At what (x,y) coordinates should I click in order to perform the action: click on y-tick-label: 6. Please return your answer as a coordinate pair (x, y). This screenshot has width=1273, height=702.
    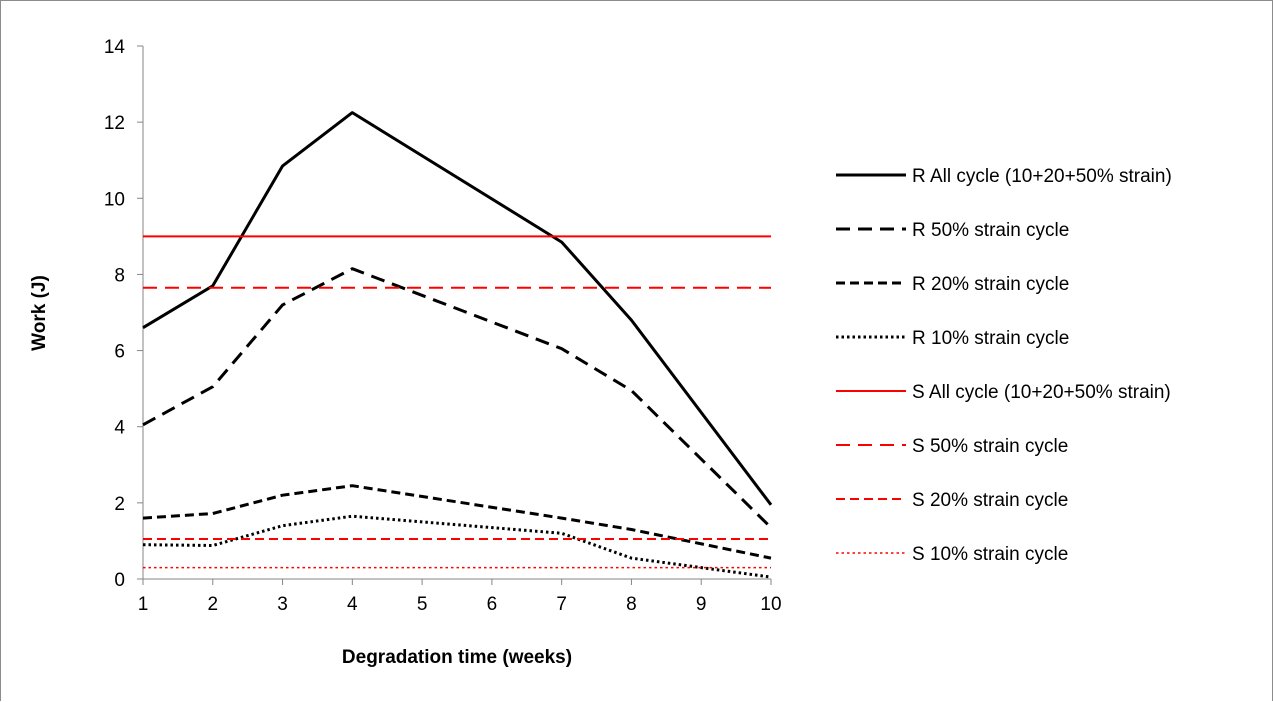
    Looking at the image, I should click on (119, 352).